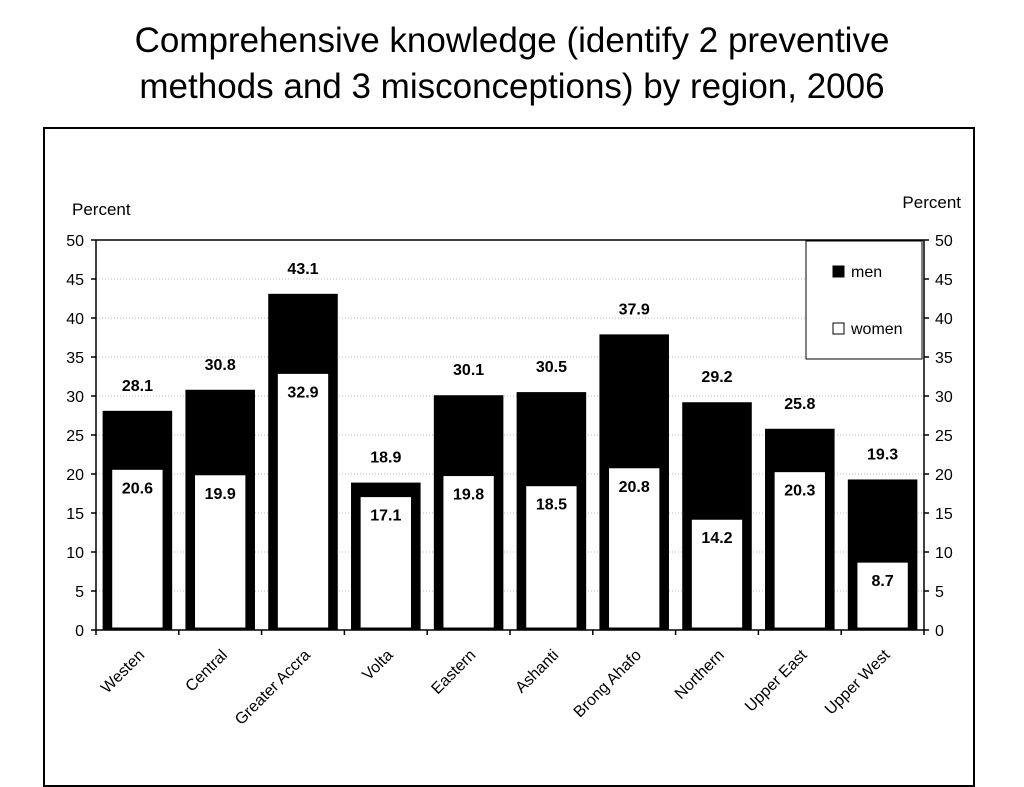 The image size is (1024, 787). Describe the element at coordinates (716, 538) in the screenshot. I see `data-label-women: 14.2` at that location.